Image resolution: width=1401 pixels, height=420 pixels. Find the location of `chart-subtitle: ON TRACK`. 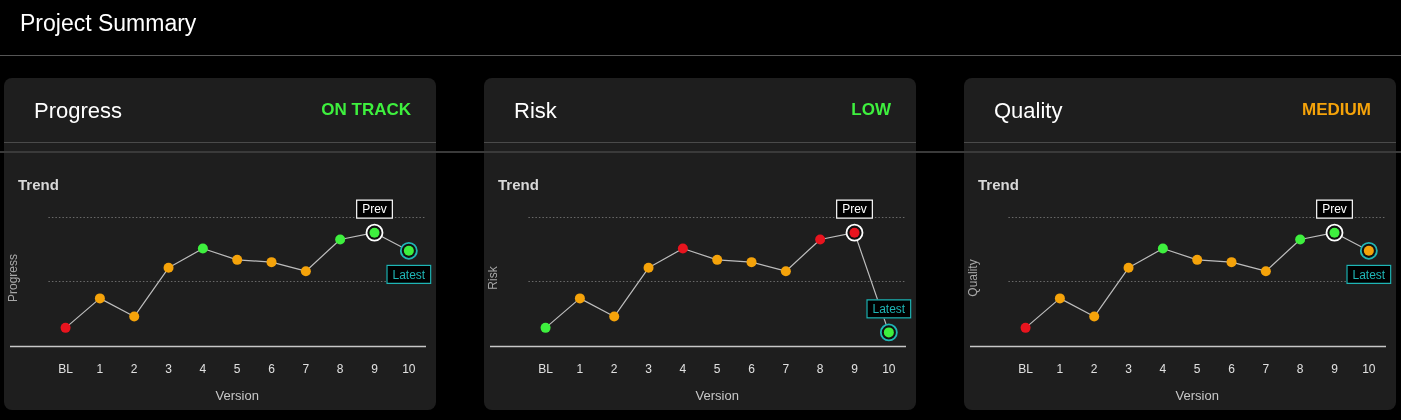

chart-subtitle: ON TRACK is located at coordinates (366, 110).